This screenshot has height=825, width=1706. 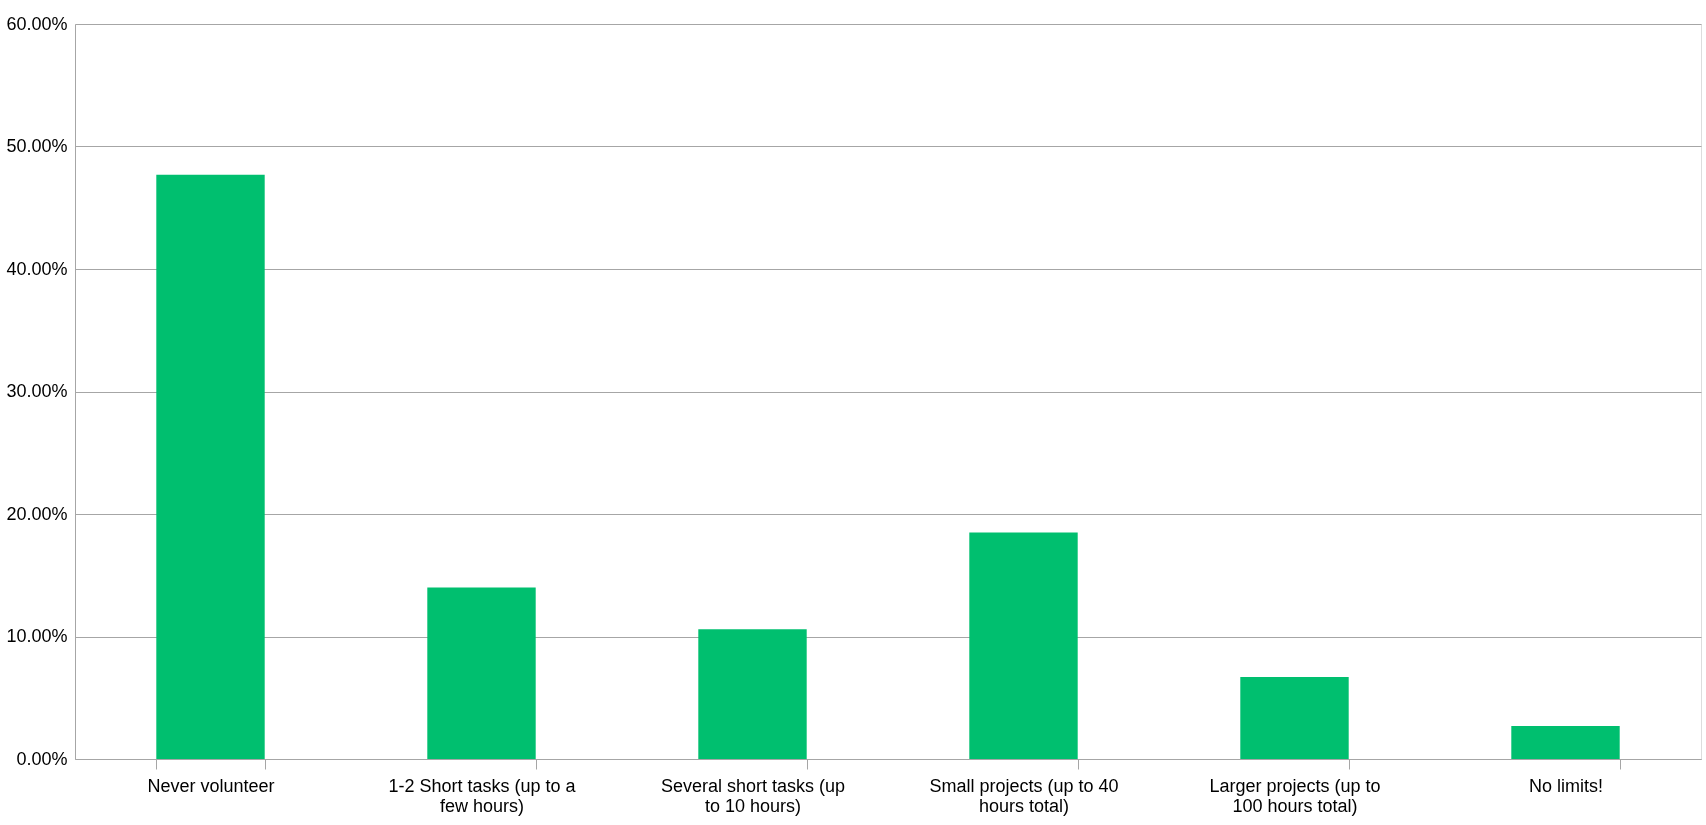 I want to click on y-tick-label: 30.00%, so click(x=37, y=391).